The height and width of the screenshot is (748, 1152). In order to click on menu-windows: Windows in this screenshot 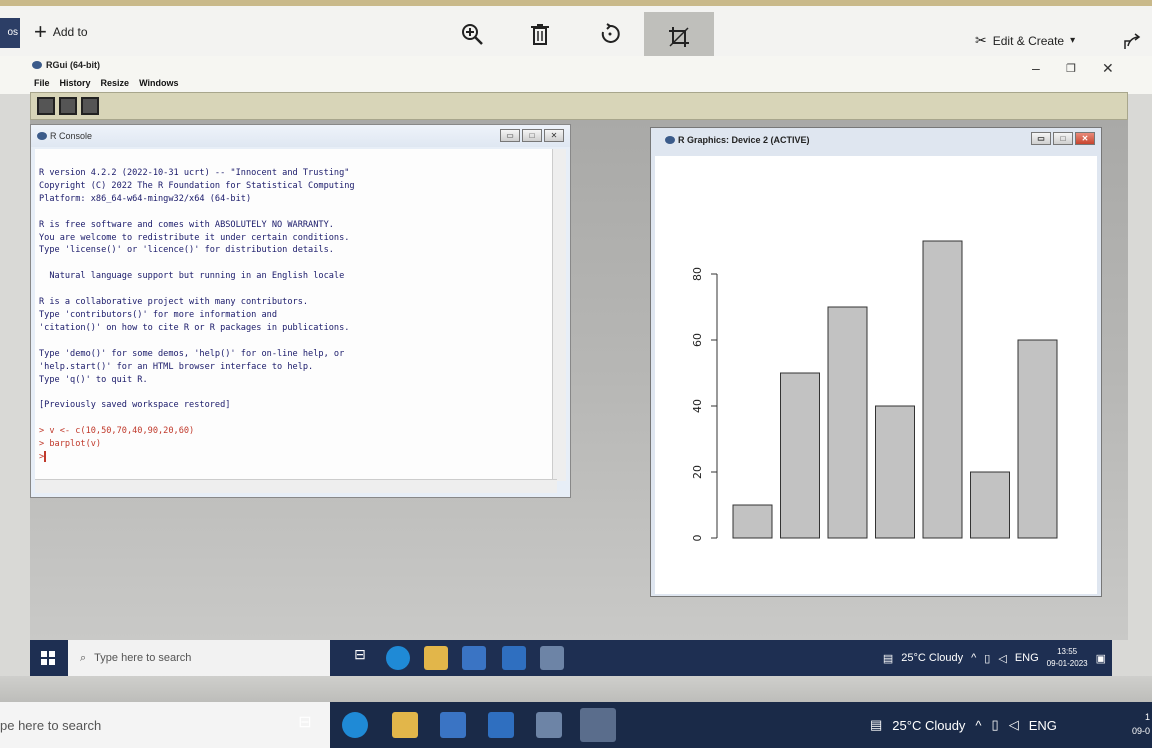, I will do `click(159, 83)`.